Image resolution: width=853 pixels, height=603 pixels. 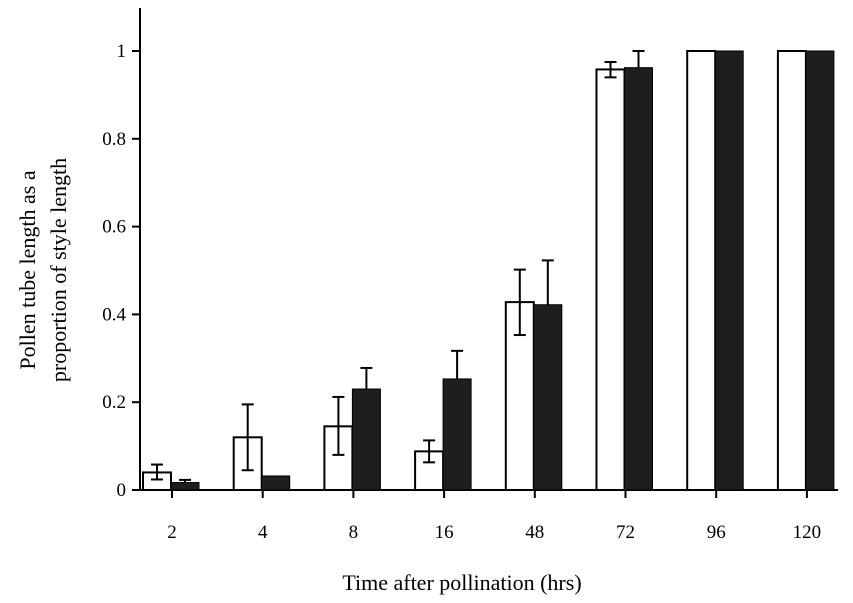 What do you see at coordinates (114, 139) in the screenshot?
I see `y-tick-label: 0.8` at bounding box center [114, 139].